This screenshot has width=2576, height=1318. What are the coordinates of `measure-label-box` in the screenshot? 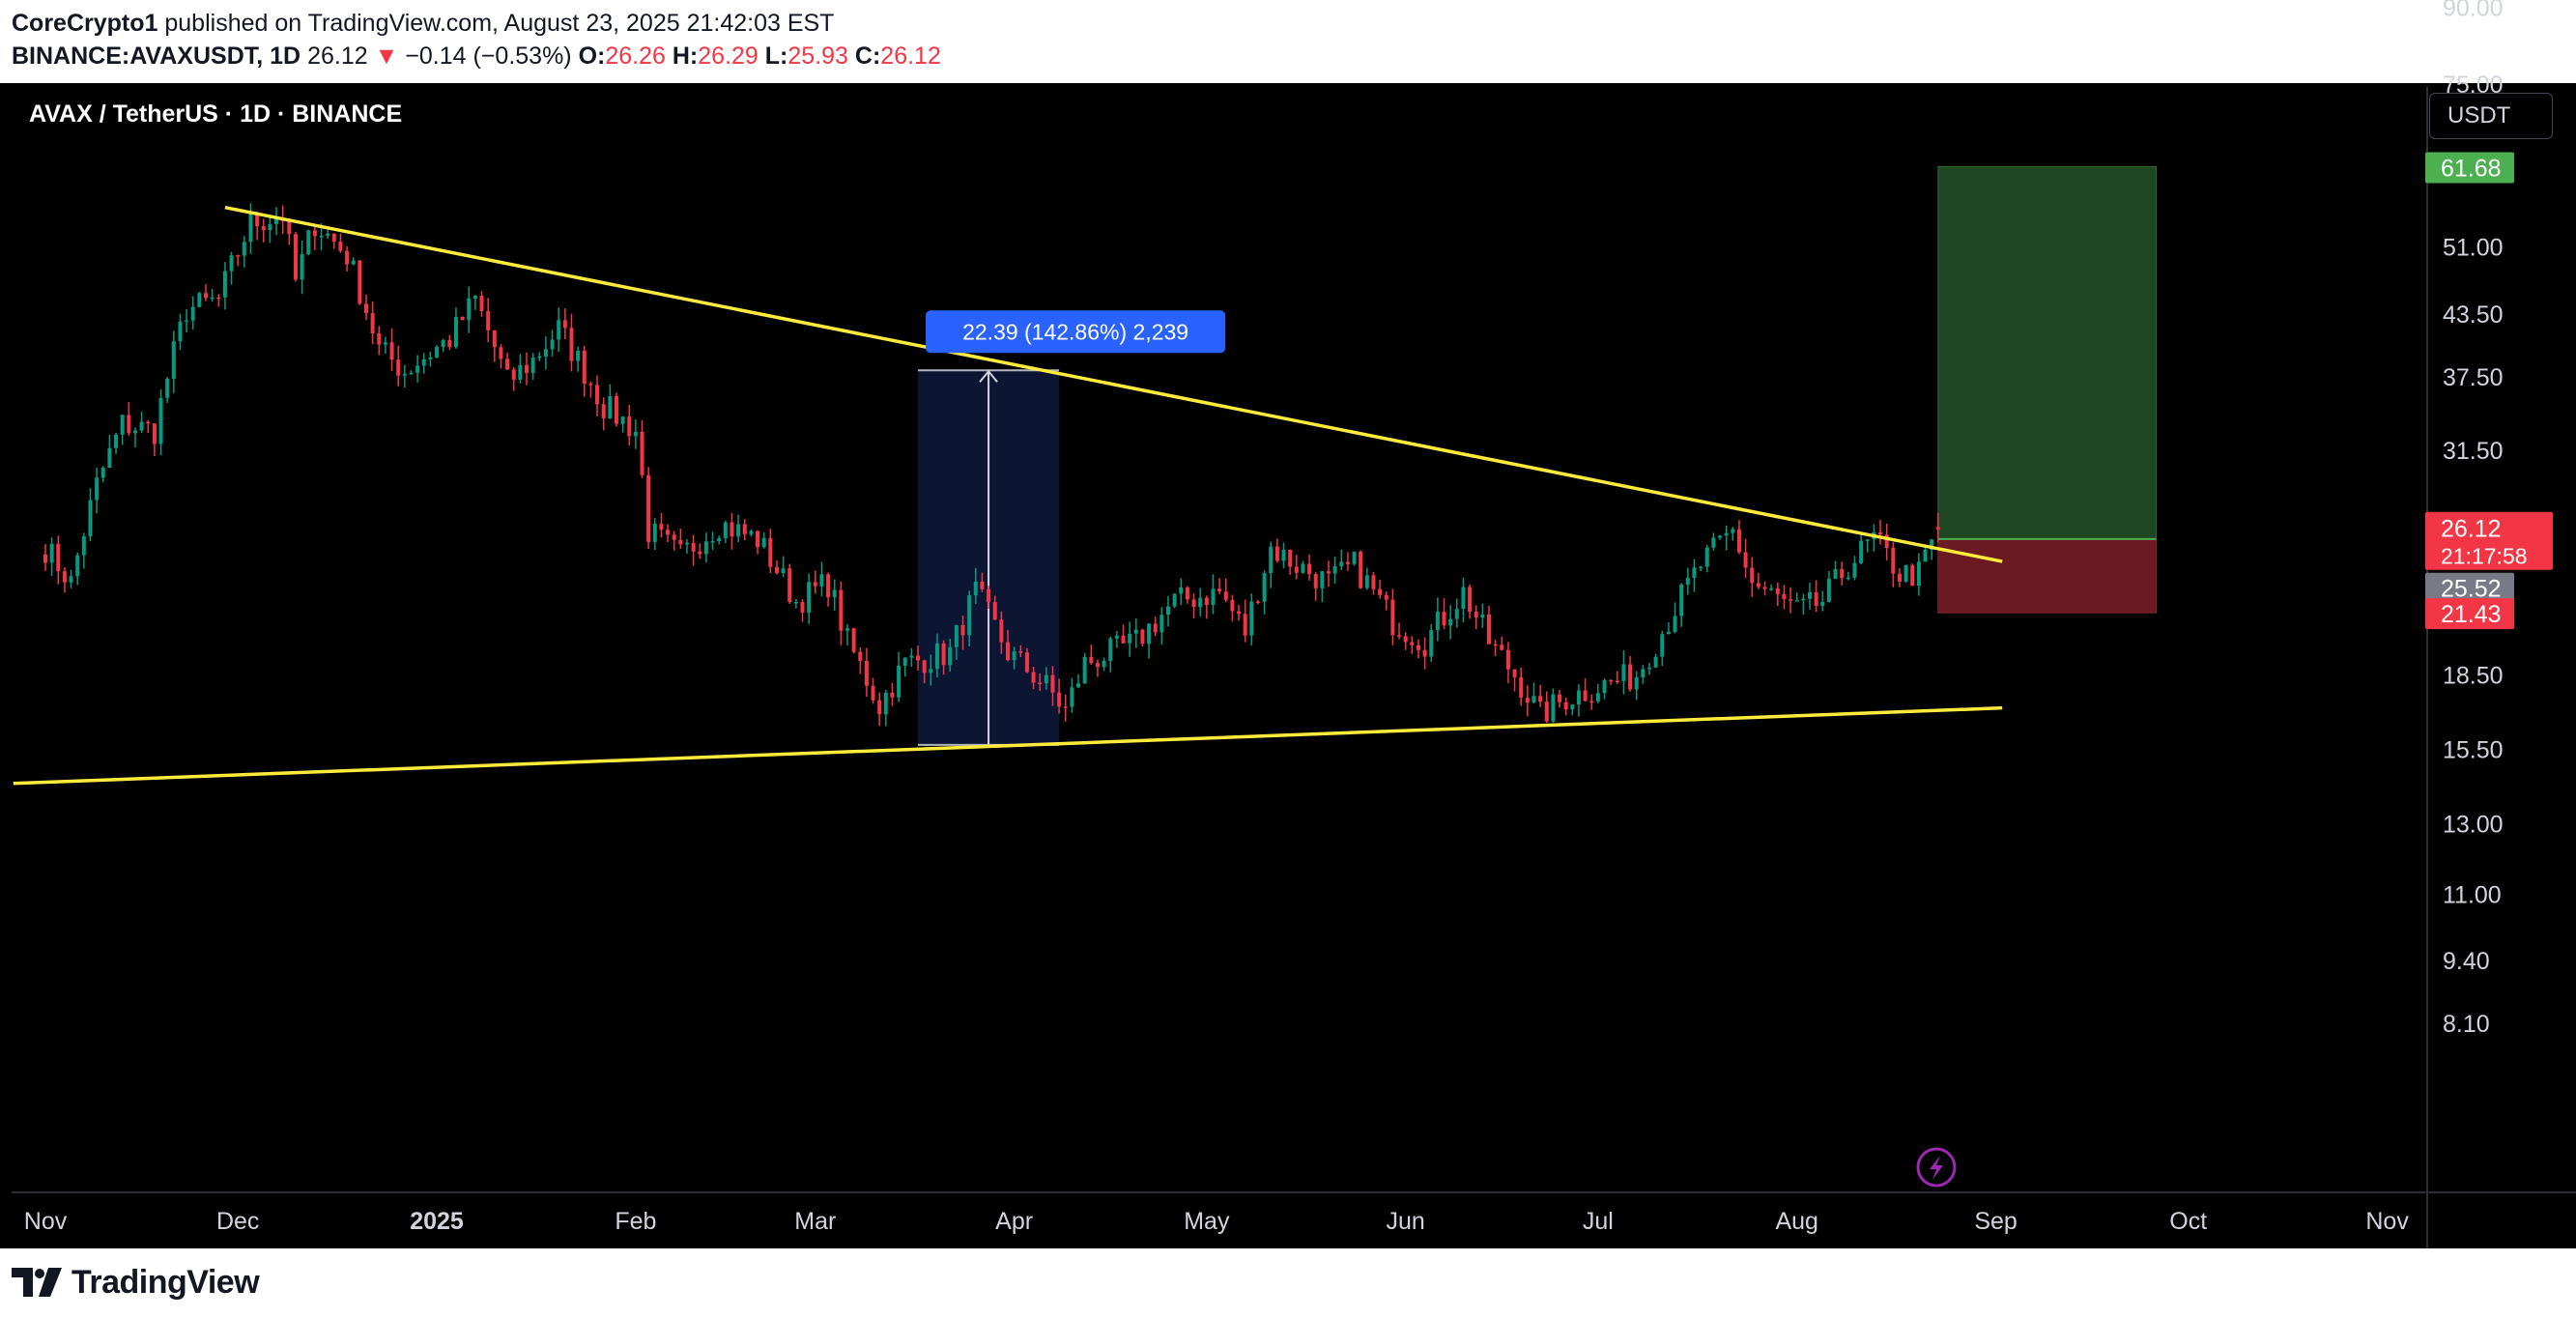 It's located at (1076, 332).